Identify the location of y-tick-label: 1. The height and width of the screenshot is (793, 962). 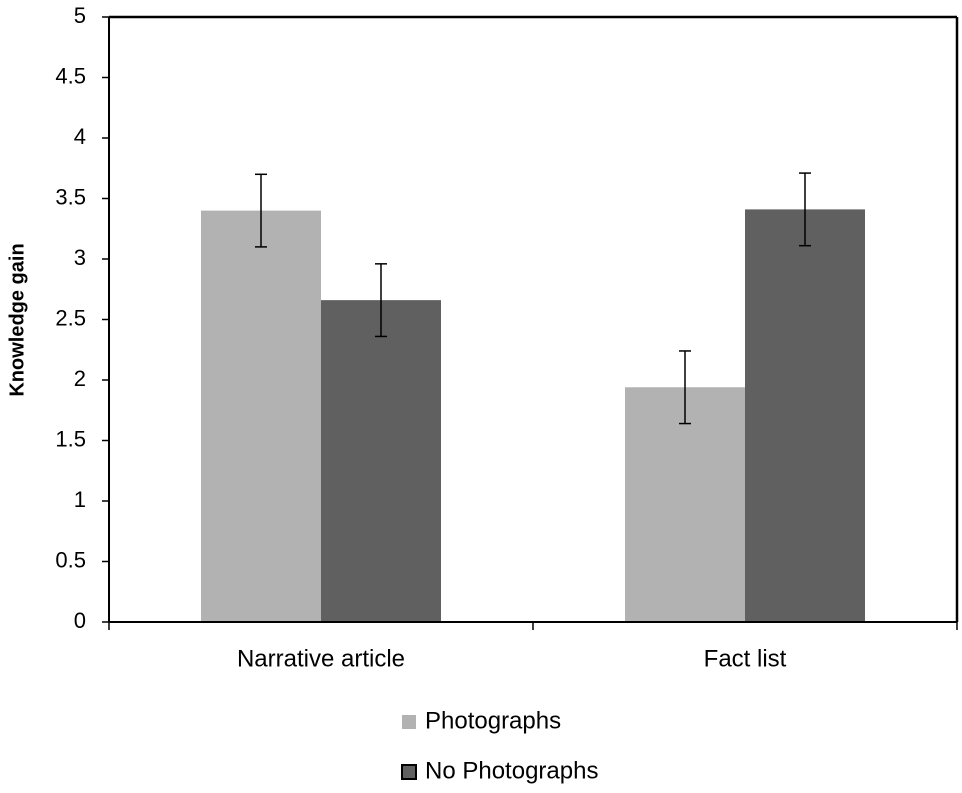
(80, 499).